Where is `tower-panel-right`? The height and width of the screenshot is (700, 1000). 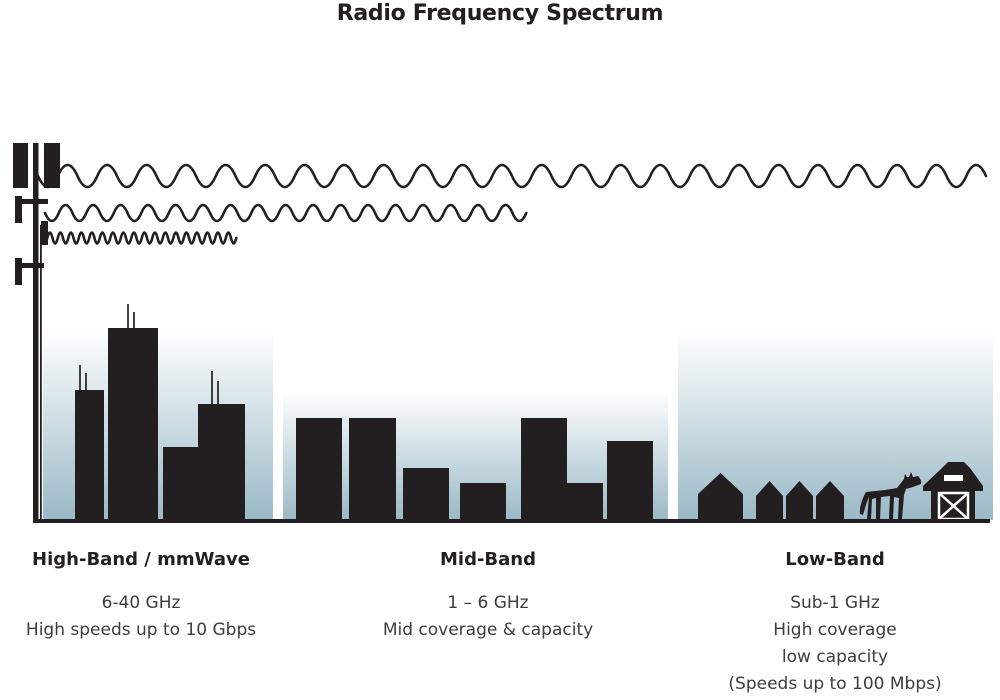
tower-panel-right is located at coordinates (52, 165).